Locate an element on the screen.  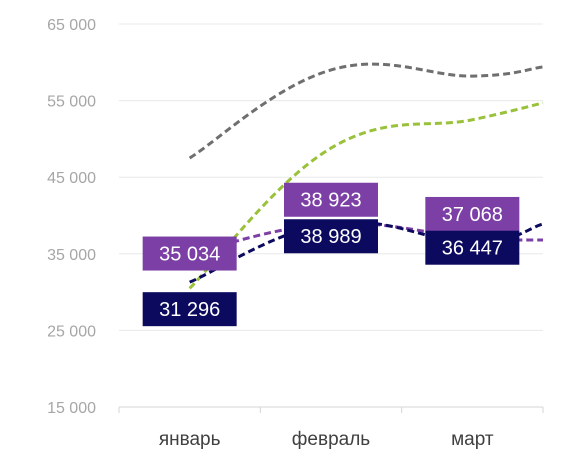
y-tick-label: 25 000 is located at coordinates (71, 331).